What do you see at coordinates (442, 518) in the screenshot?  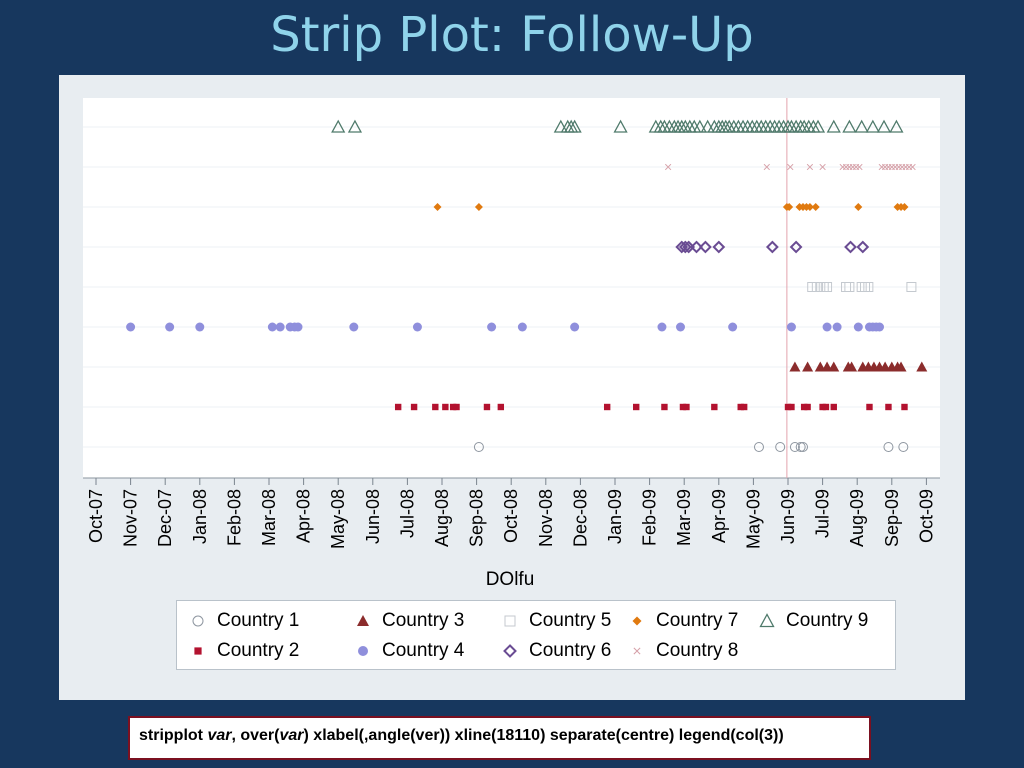 I see `x-tick-label: Aug-08` at bounding box center [442, 518].